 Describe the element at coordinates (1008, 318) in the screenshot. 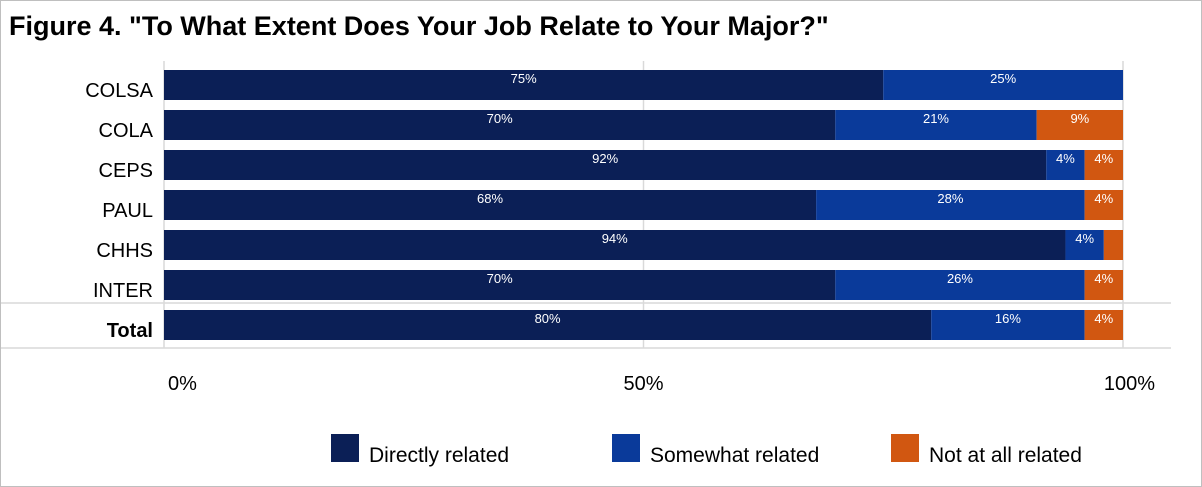

I see `data-label-total-somewhat-related: 16%` at that location.